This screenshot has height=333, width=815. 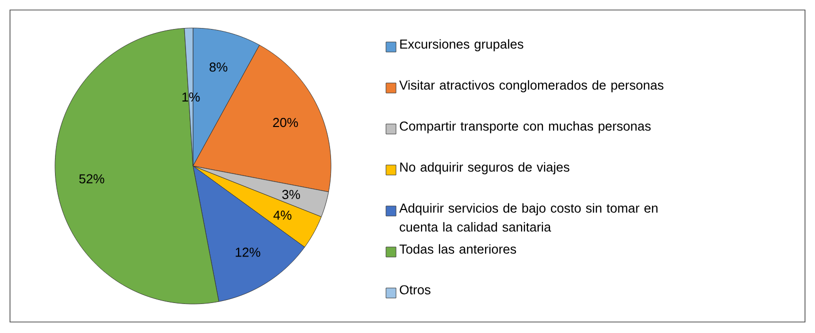 What do you see at coordinates (458, 249) in the screenshot?
I see `legend-label: Todas las anteriores` at bounding box center [458, 249].